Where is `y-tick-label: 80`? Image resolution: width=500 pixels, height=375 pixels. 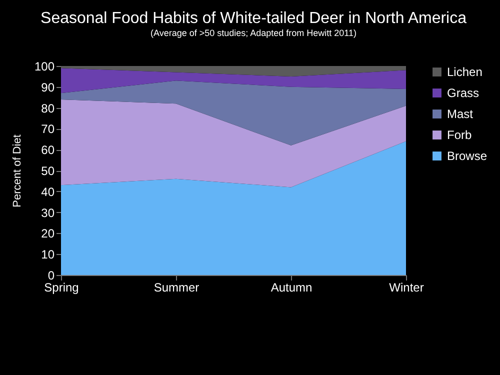
y-tick-label: 80 is located at coordinates (48, 108).